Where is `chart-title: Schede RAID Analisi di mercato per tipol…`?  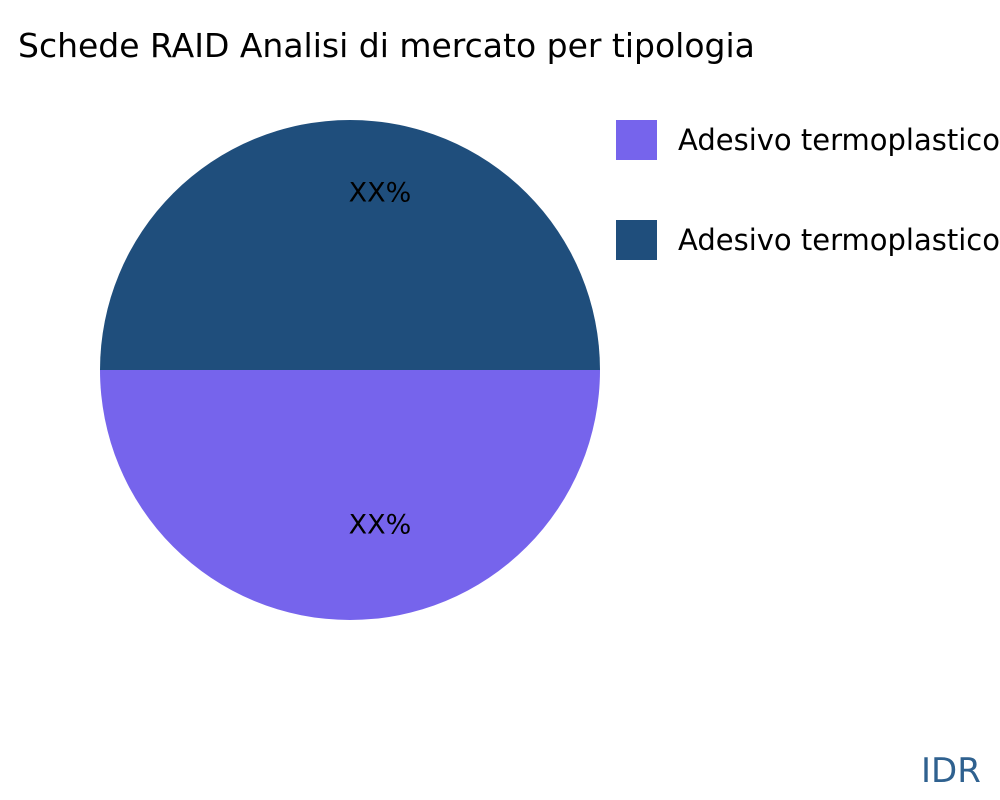
chart-title: Schede RAID Analisi di mercato per tipol… is located at coordinates (386, 45).